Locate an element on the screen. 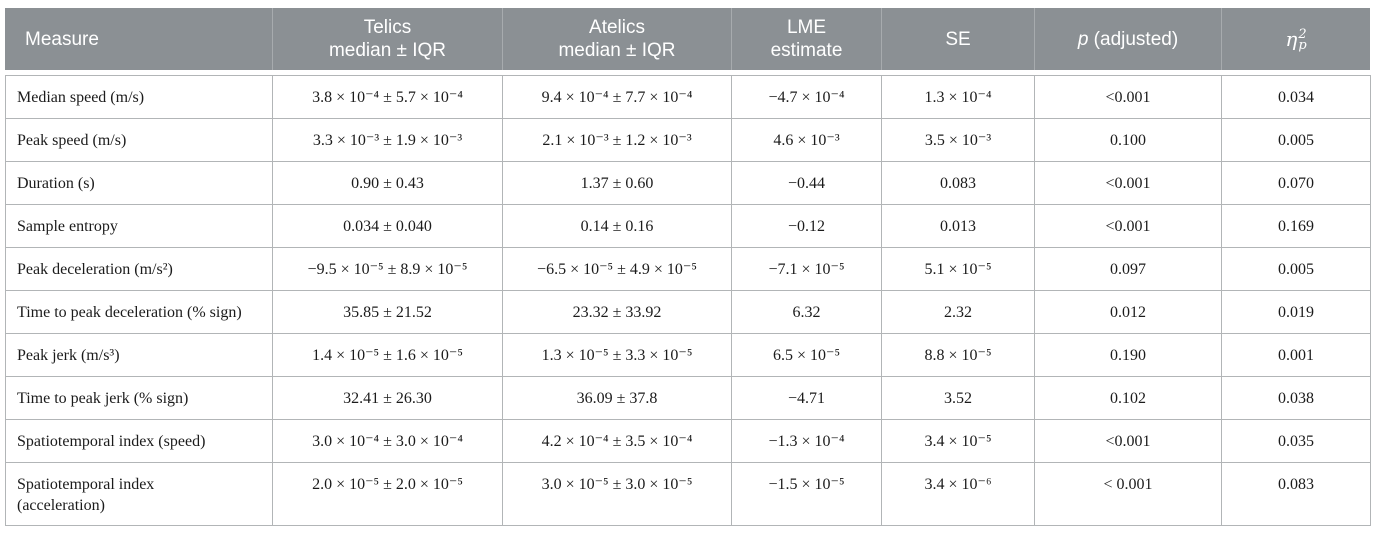  eta-base: η is located at coordinates (1291, 38).